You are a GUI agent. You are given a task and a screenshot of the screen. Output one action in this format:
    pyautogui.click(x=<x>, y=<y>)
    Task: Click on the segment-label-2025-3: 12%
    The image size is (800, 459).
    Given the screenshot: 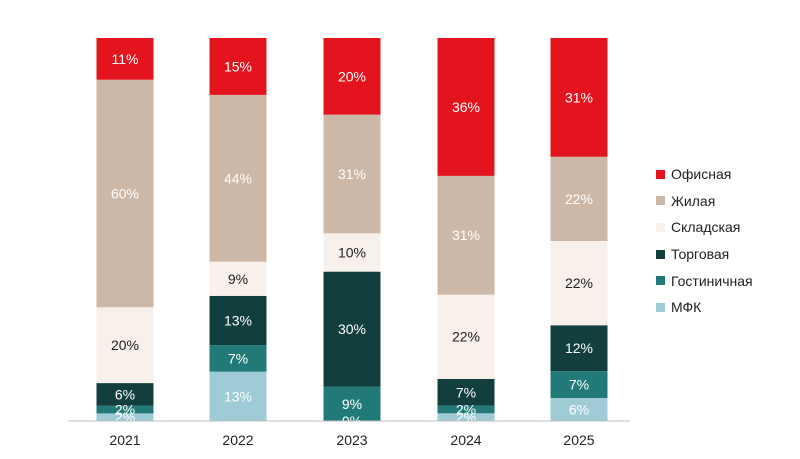 What is the action you would take?
    pyautogui.click(x=579, y=348)
    